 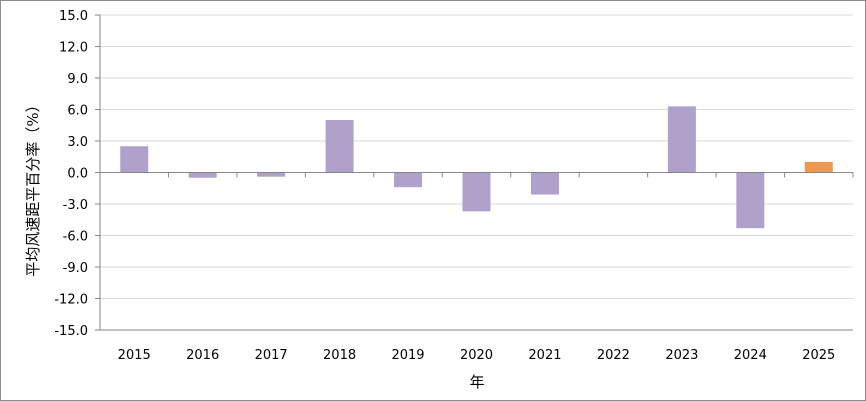 What do you see at coordinates (77, 174) in the screenshot?
I see `y-tick-label: 0.0` at bounding box center [77, 174].